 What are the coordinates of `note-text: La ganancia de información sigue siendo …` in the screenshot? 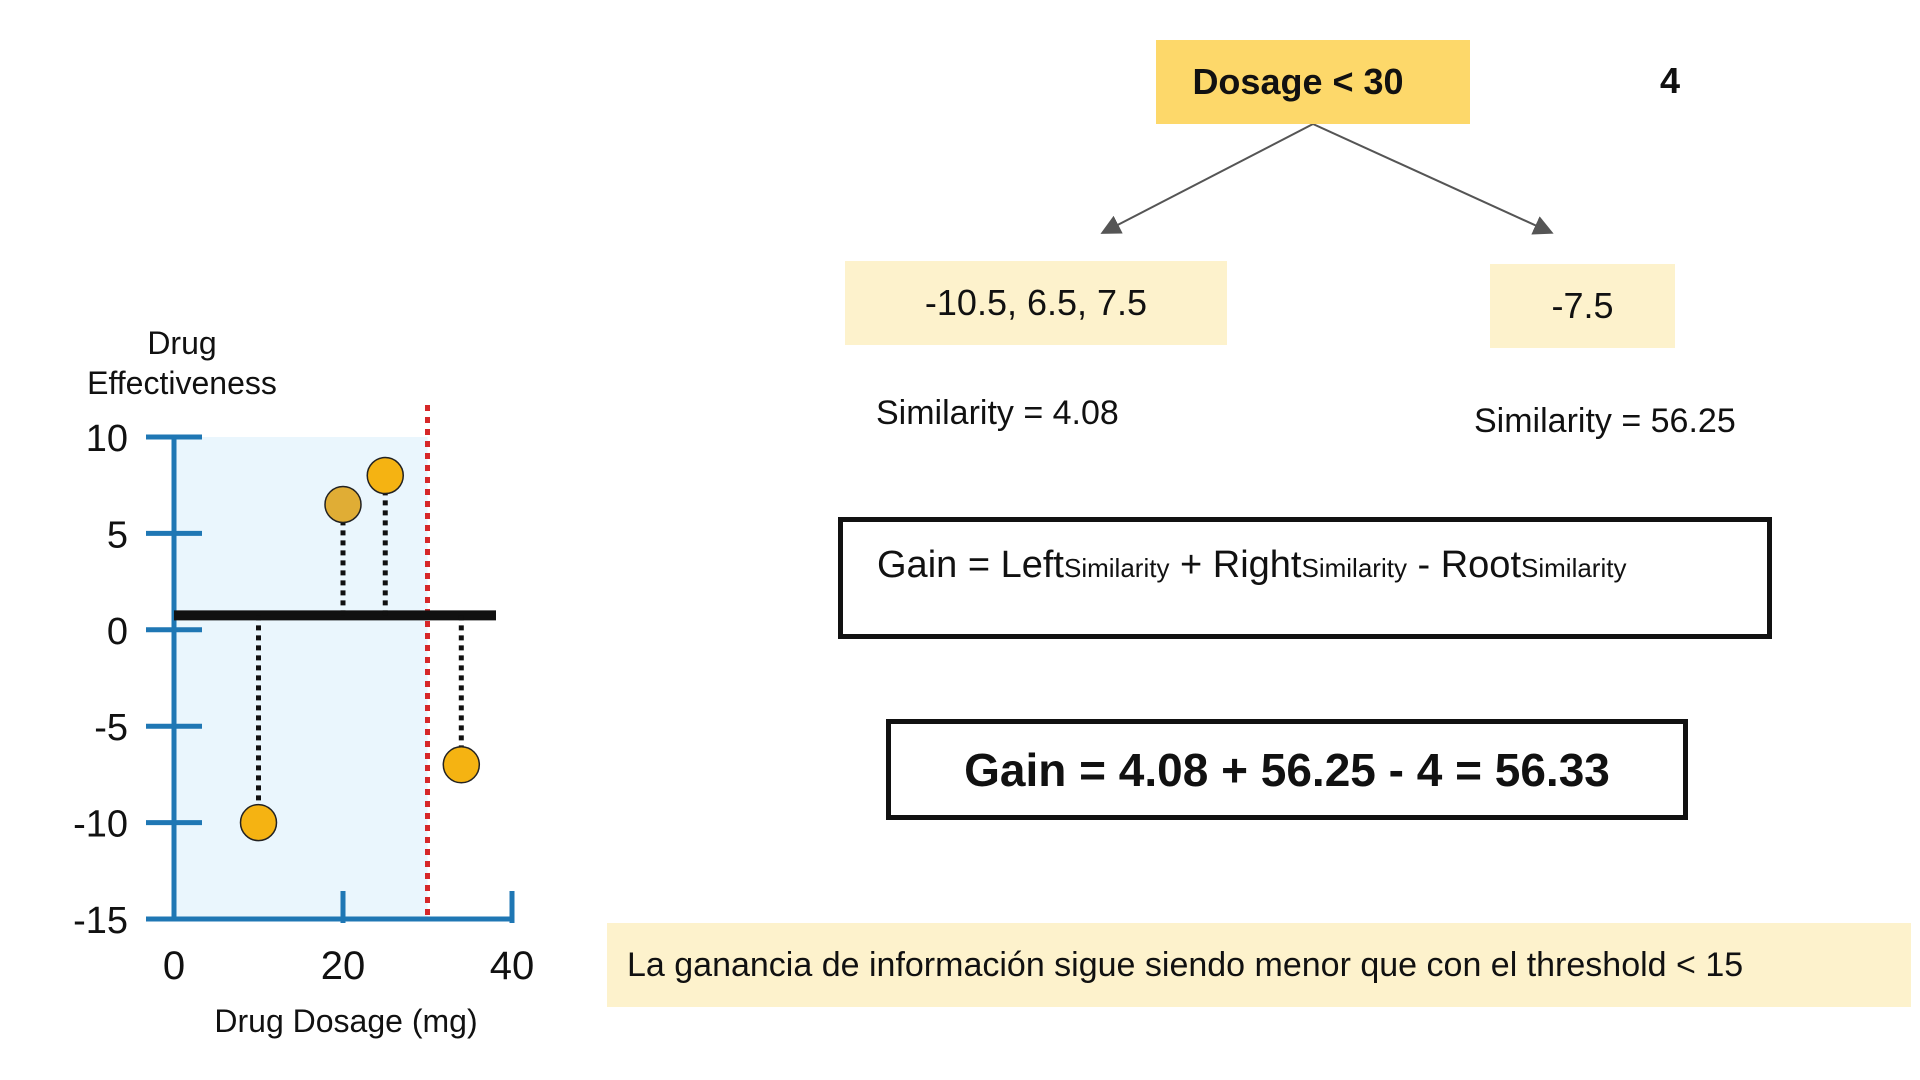 It's located at (1185, 964).